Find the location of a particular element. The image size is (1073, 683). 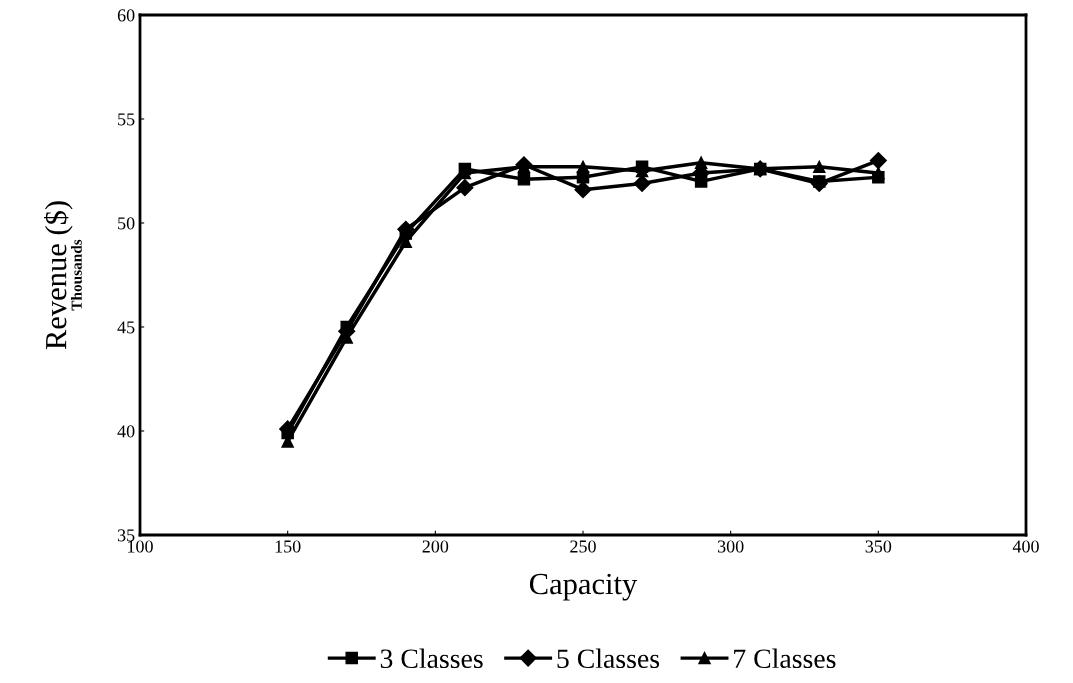

y-tick-label: 35 is located at coordinates (126, 535).